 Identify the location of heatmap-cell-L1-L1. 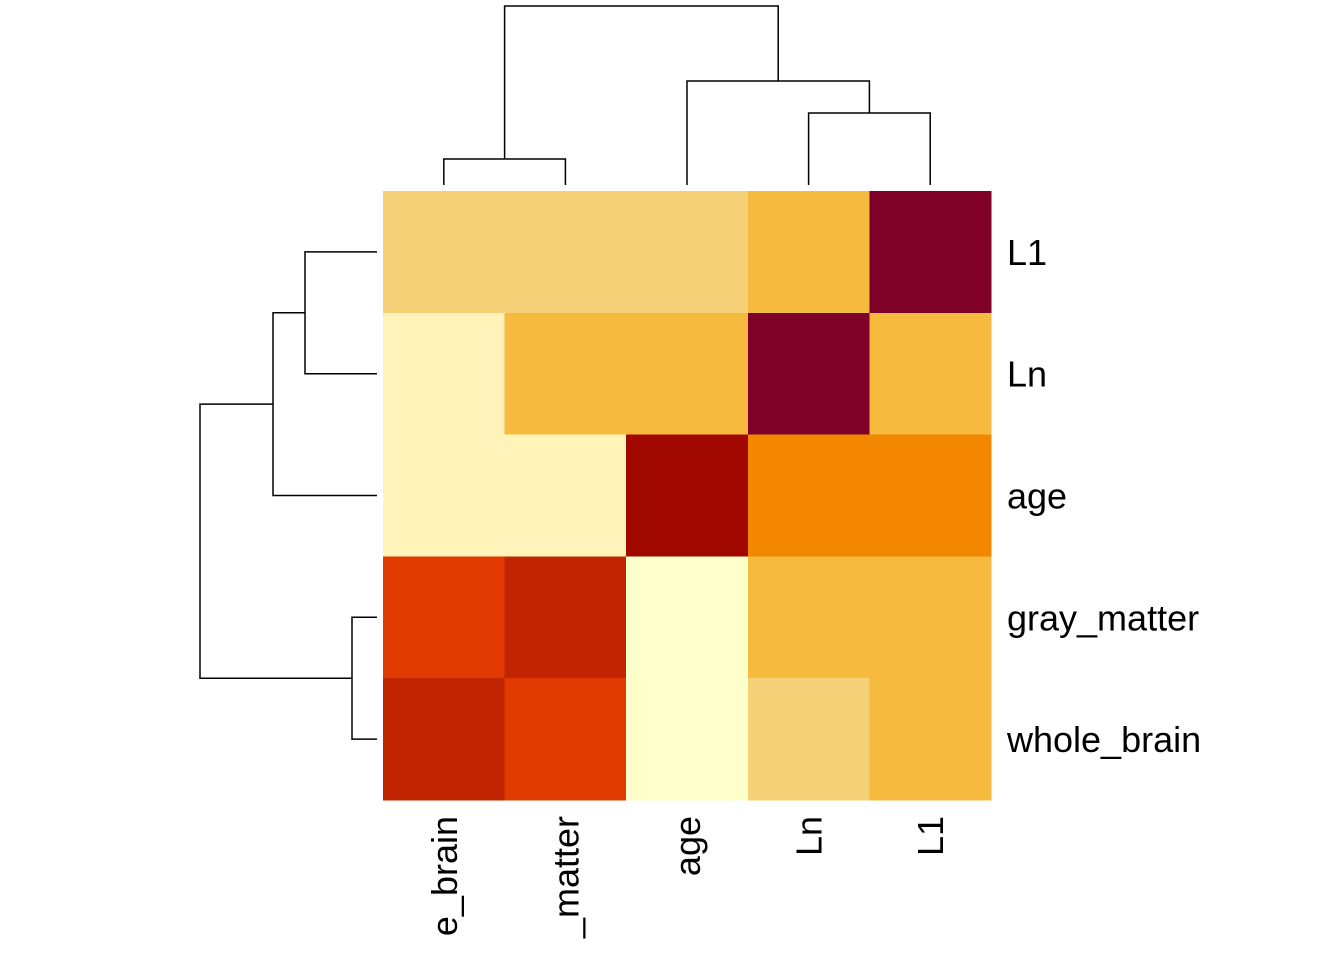
(930, 252).